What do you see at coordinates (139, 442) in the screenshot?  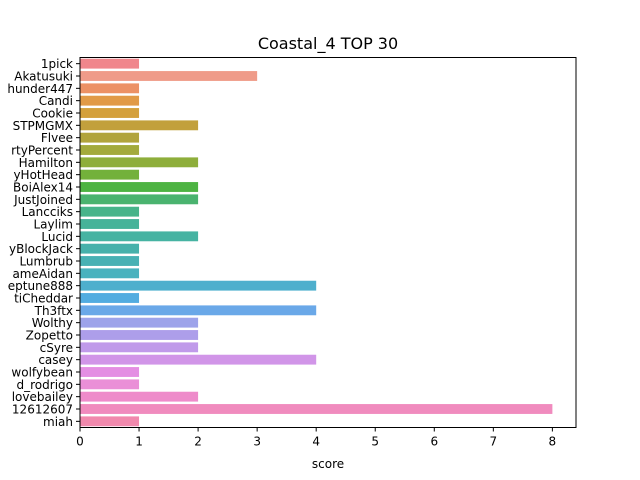 I see `x-tick-label: 1` at bounding box center [139, 442].